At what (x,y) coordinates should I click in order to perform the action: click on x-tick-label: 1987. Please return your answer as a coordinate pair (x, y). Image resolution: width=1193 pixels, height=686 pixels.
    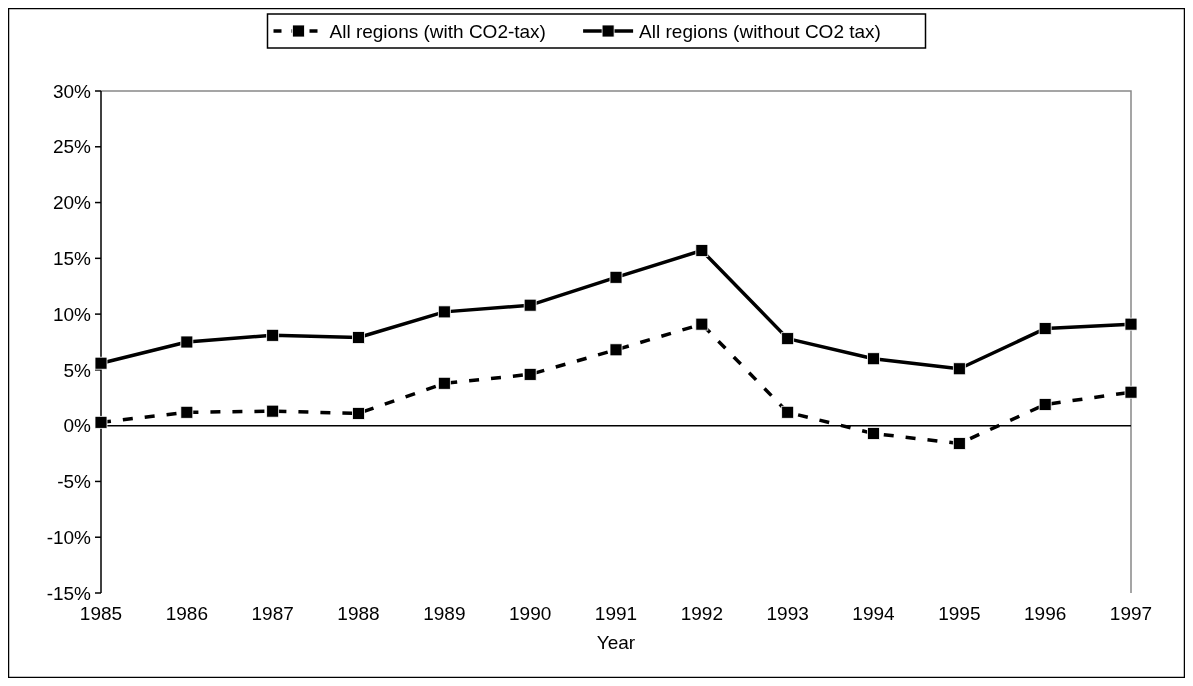
    Looking at the image, I should click on (272, 613).